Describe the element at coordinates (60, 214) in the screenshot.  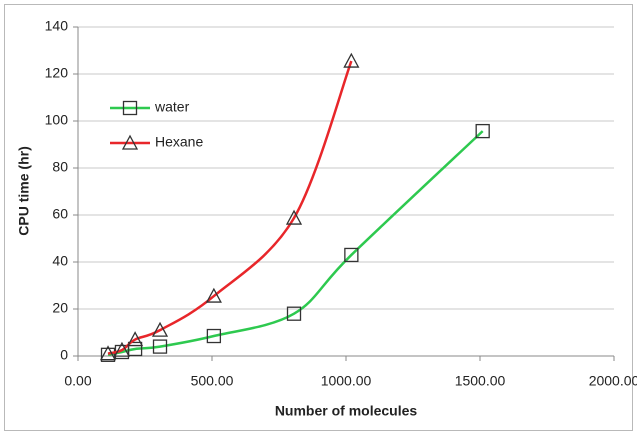
I see `y-tick-label: 60` at that location.